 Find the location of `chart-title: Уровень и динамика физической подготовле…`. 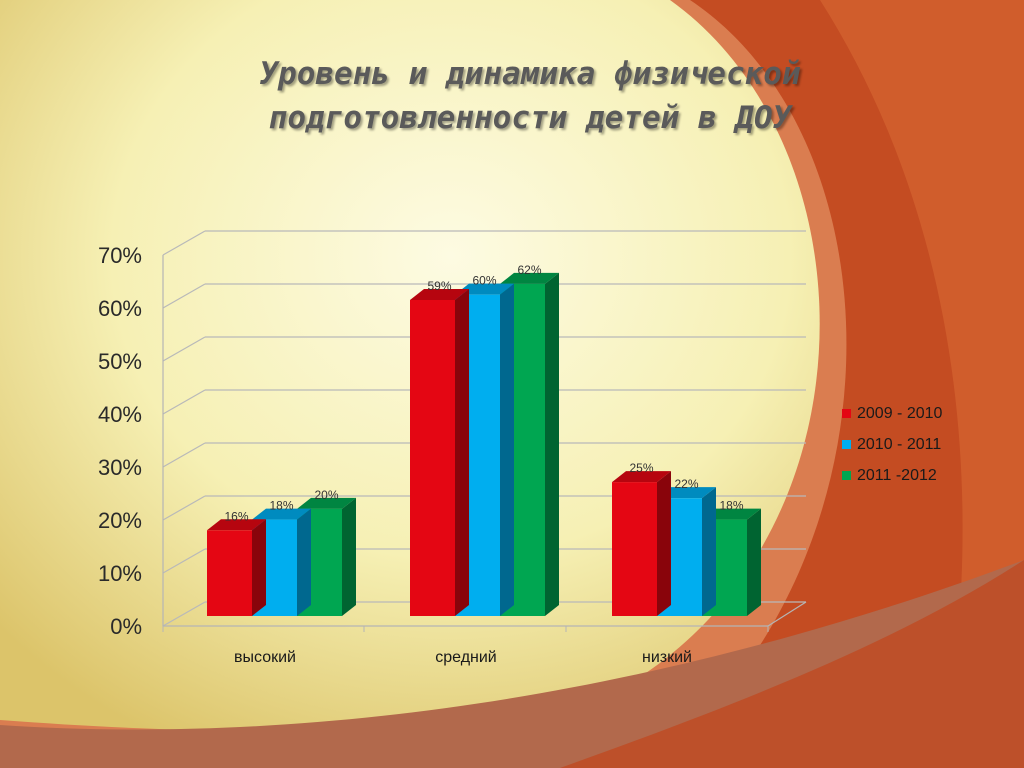

chart-title: Уровень и динамика физической подготовле… is located at coordinates (530, 96).